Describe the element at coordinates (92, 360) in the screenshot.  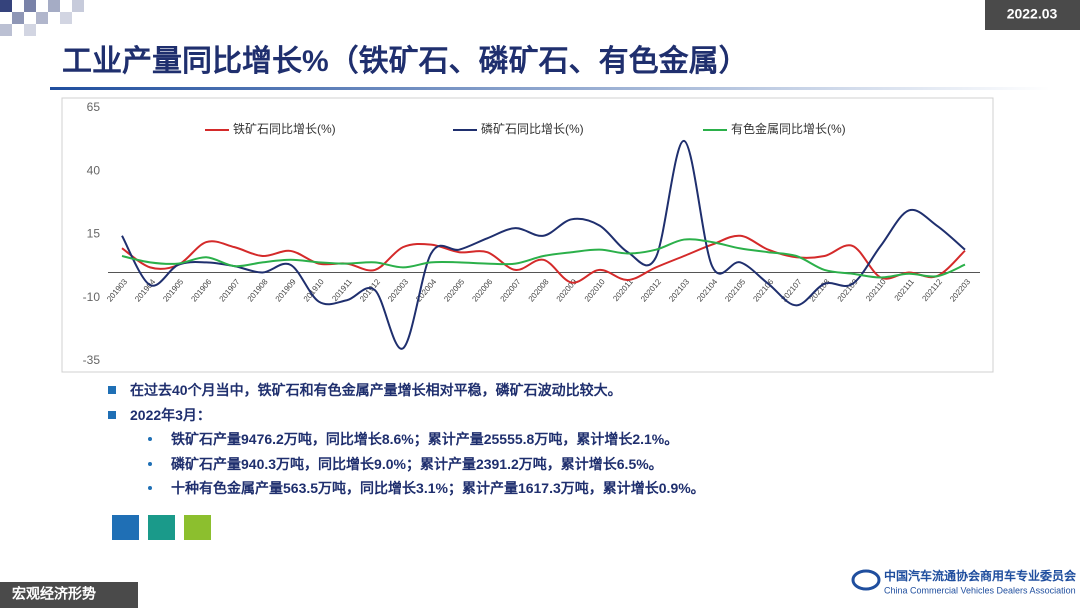
I see `y-tick-label: -35` at that location.